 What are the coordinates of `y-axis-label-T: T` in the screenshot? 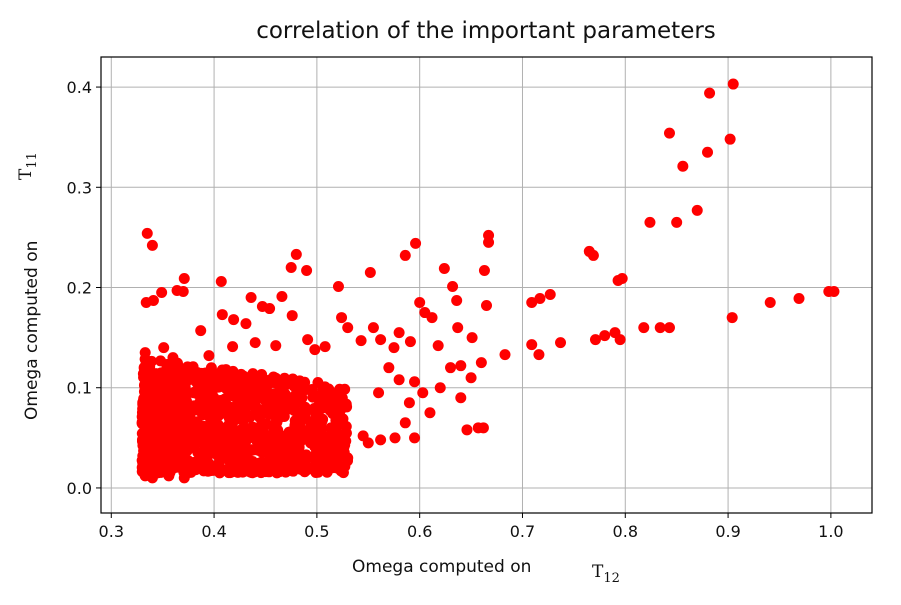 It's located at (26, 174).